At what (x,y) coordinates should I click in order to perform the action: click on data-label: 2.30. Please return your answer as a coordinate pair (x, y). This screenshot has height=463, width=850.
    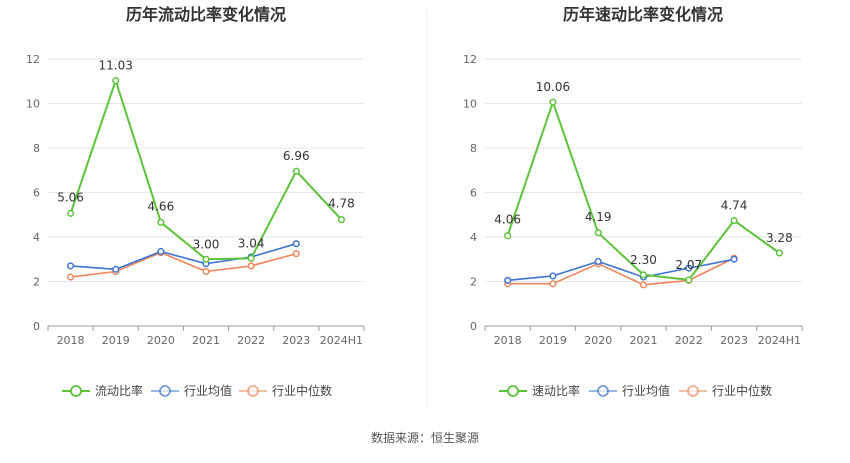
    Looking at the image, I should click on (643, 260).